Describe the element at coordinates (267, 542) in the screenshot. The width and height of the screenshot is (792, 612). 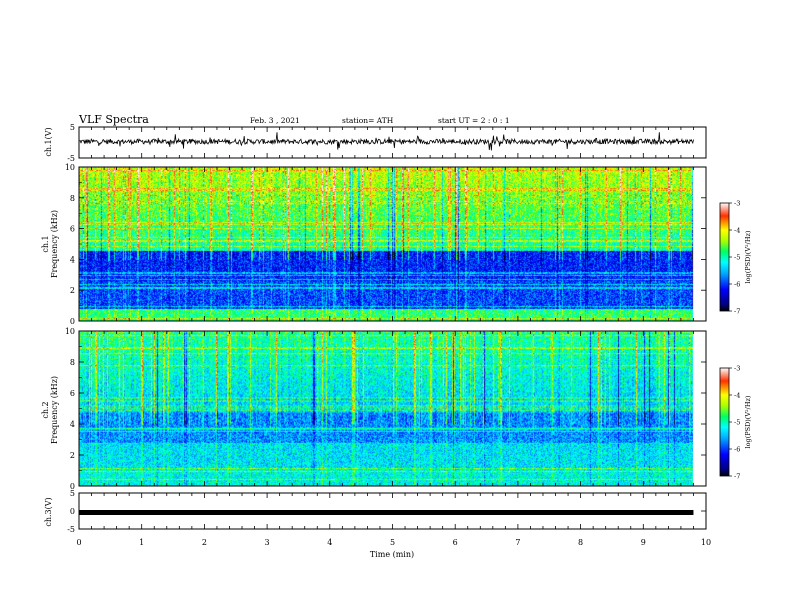
I see `x-tick-label: 3` at that location.